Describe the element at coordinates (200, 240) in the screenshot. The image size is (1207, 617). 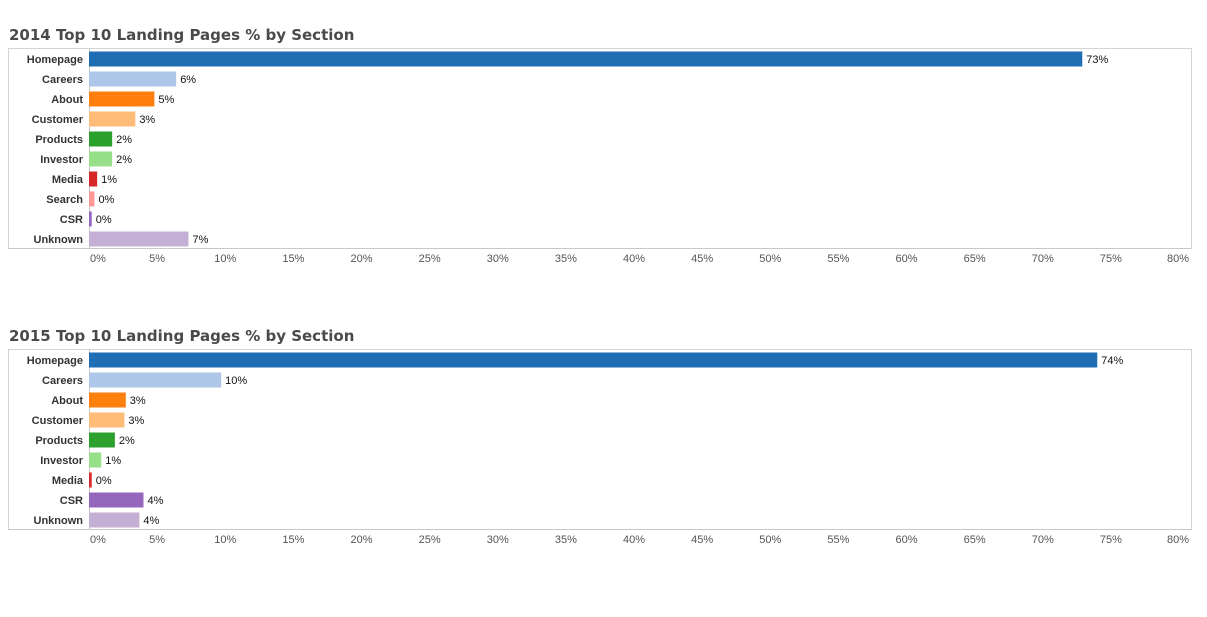
I see `value-label: 7%` at that location.